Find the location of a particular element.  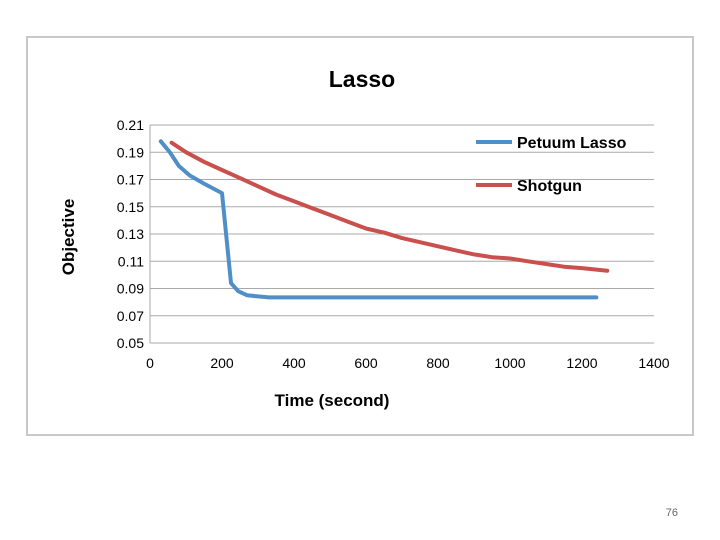

y-tick-label: 0.21 is located at coordinates (130, 125).